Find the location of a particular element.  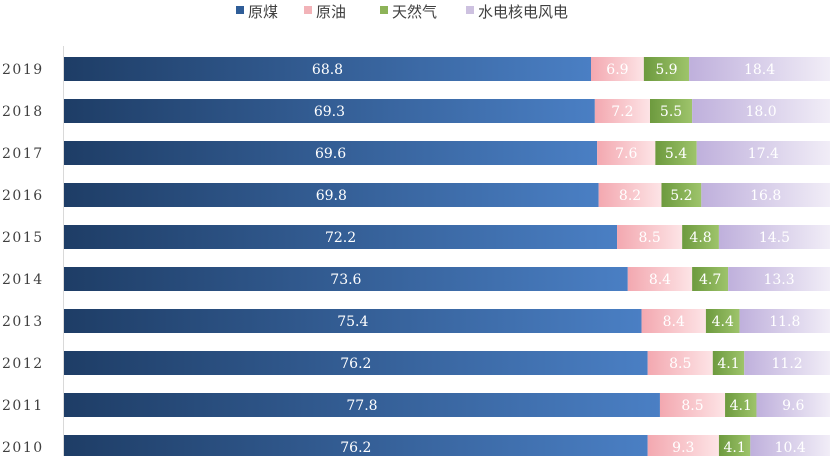

bar-segment-gas-2011 is located at coordinates (741, 405).